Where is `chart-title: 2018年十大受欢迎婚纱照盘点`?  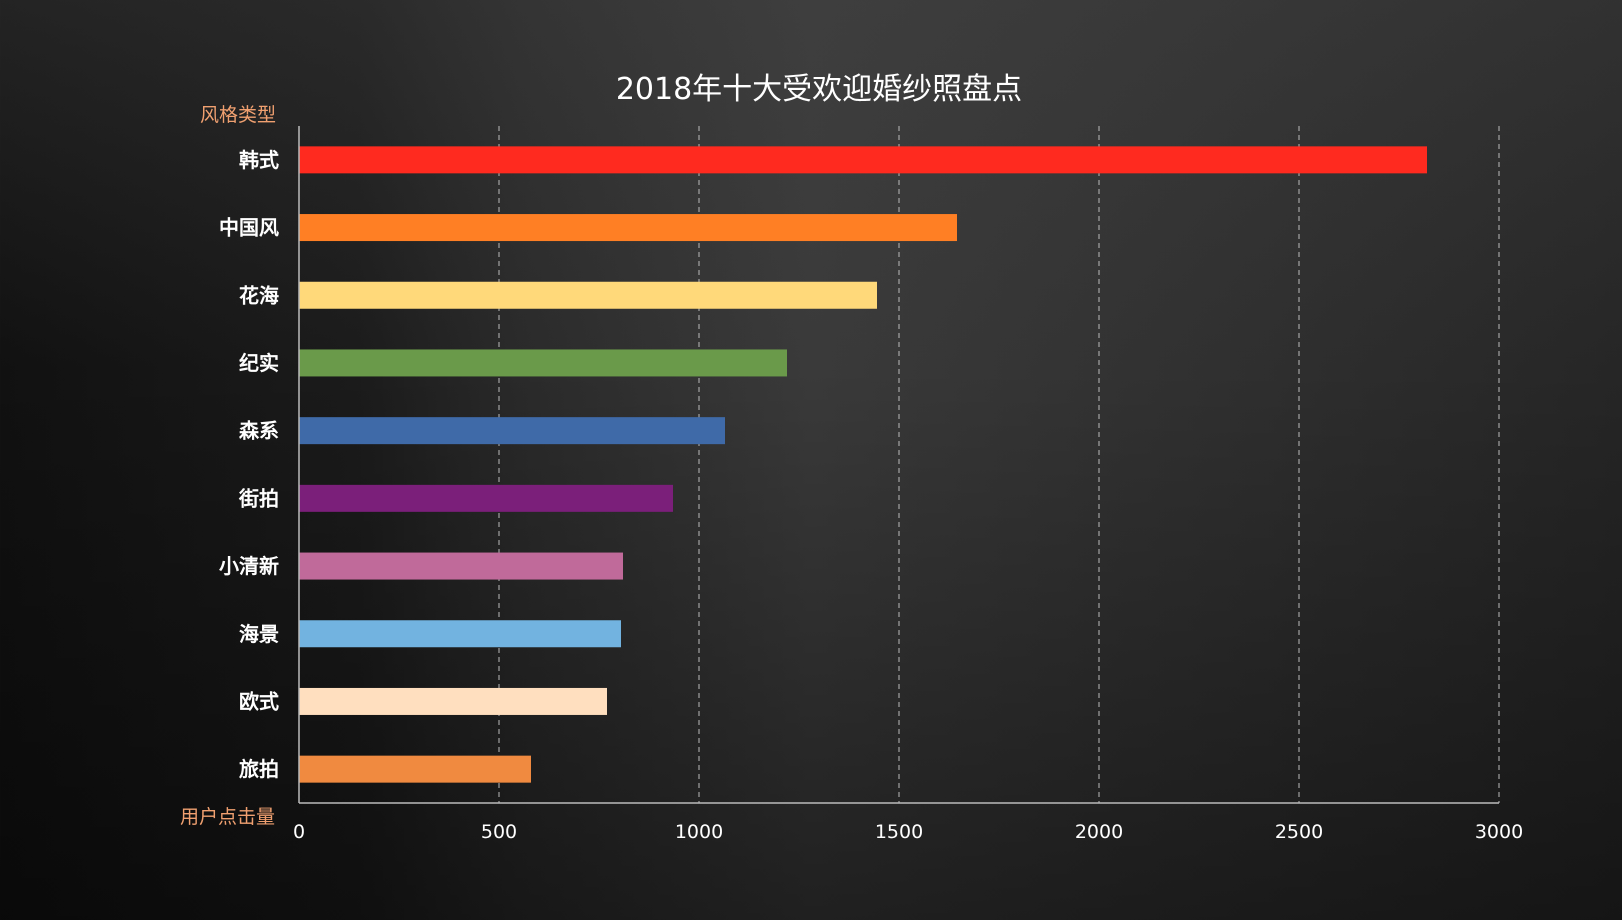 chart-title: 2018年十大受欢迎婚纱照盘点 is located at coordinates (819, 89).